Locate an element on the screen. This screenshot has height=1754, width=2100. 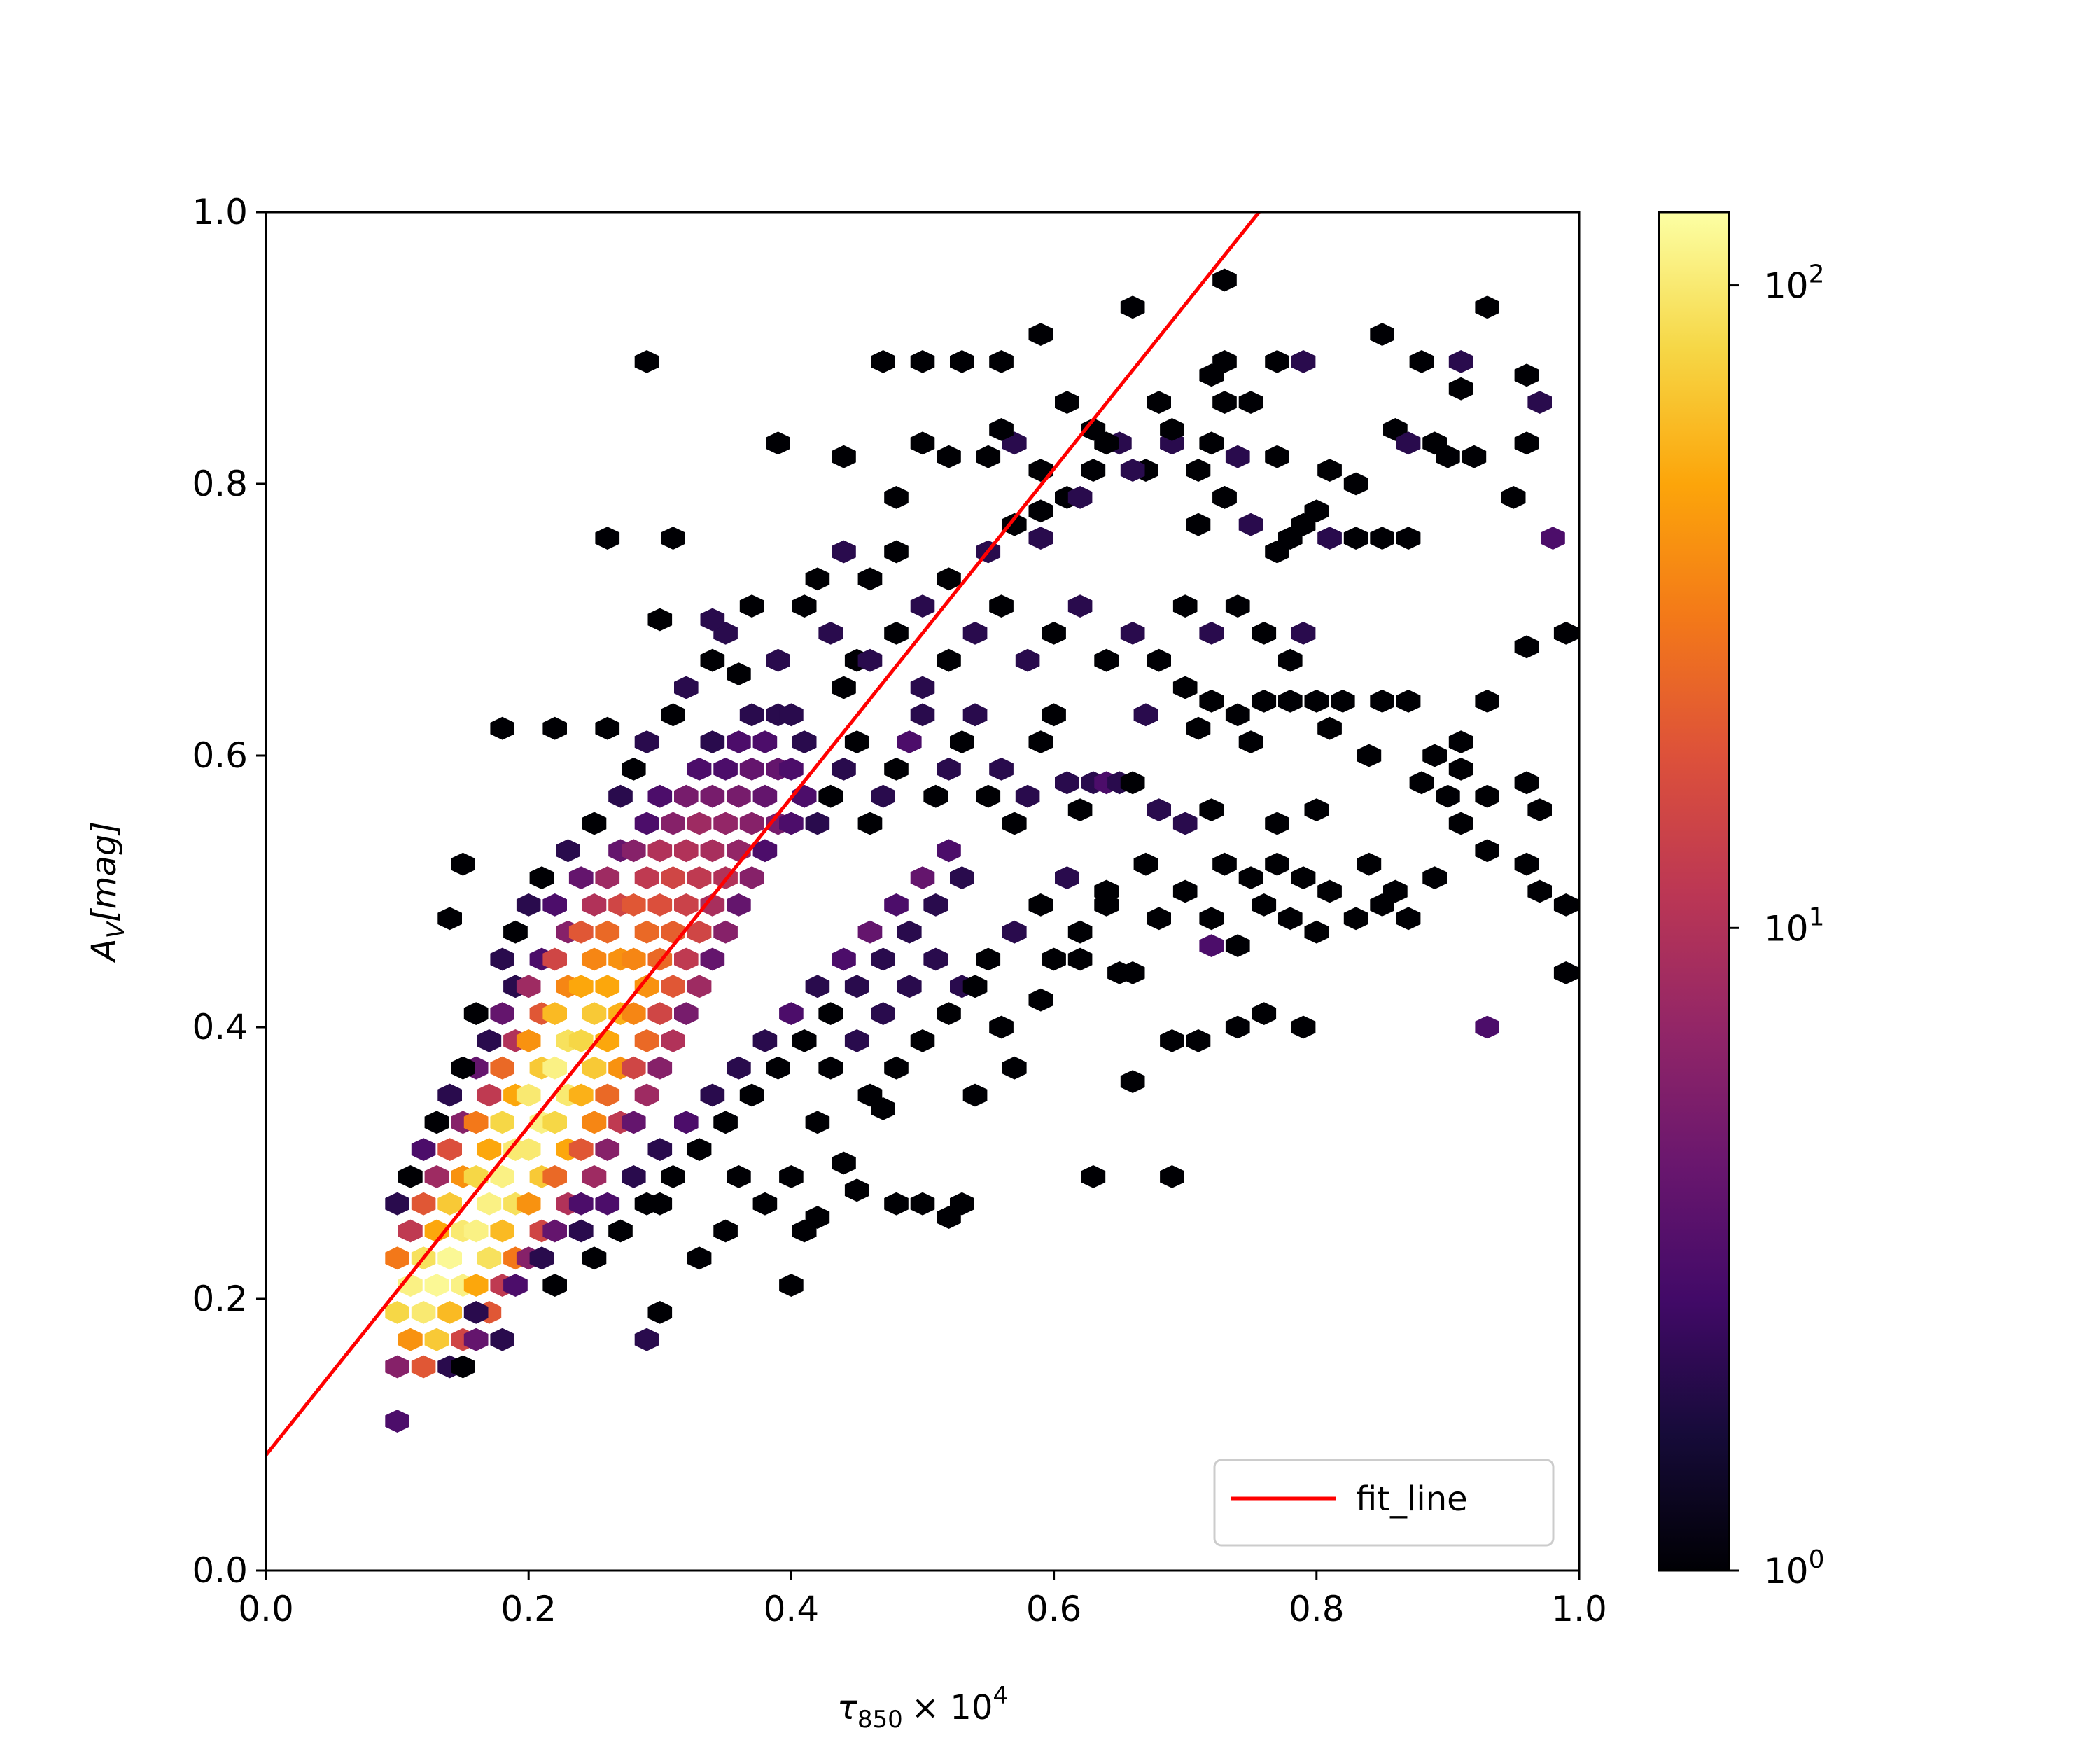
colorbar-ticks: 100 101 102 is located at coordinates (1777, 926).